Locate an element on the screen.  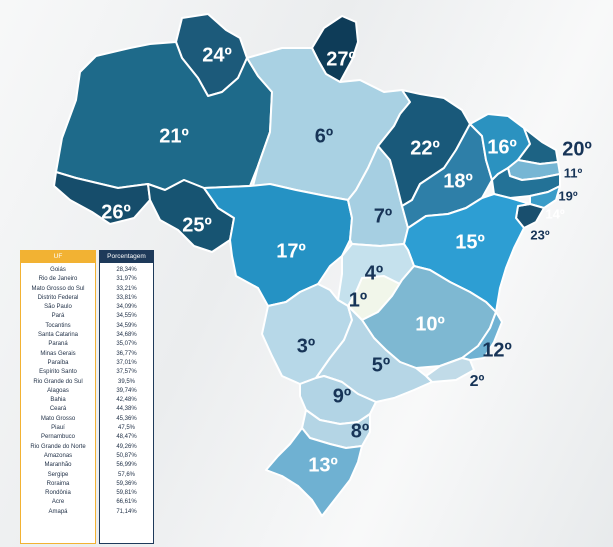
table-row-uf: Pará is located at coordinates (58, 316).